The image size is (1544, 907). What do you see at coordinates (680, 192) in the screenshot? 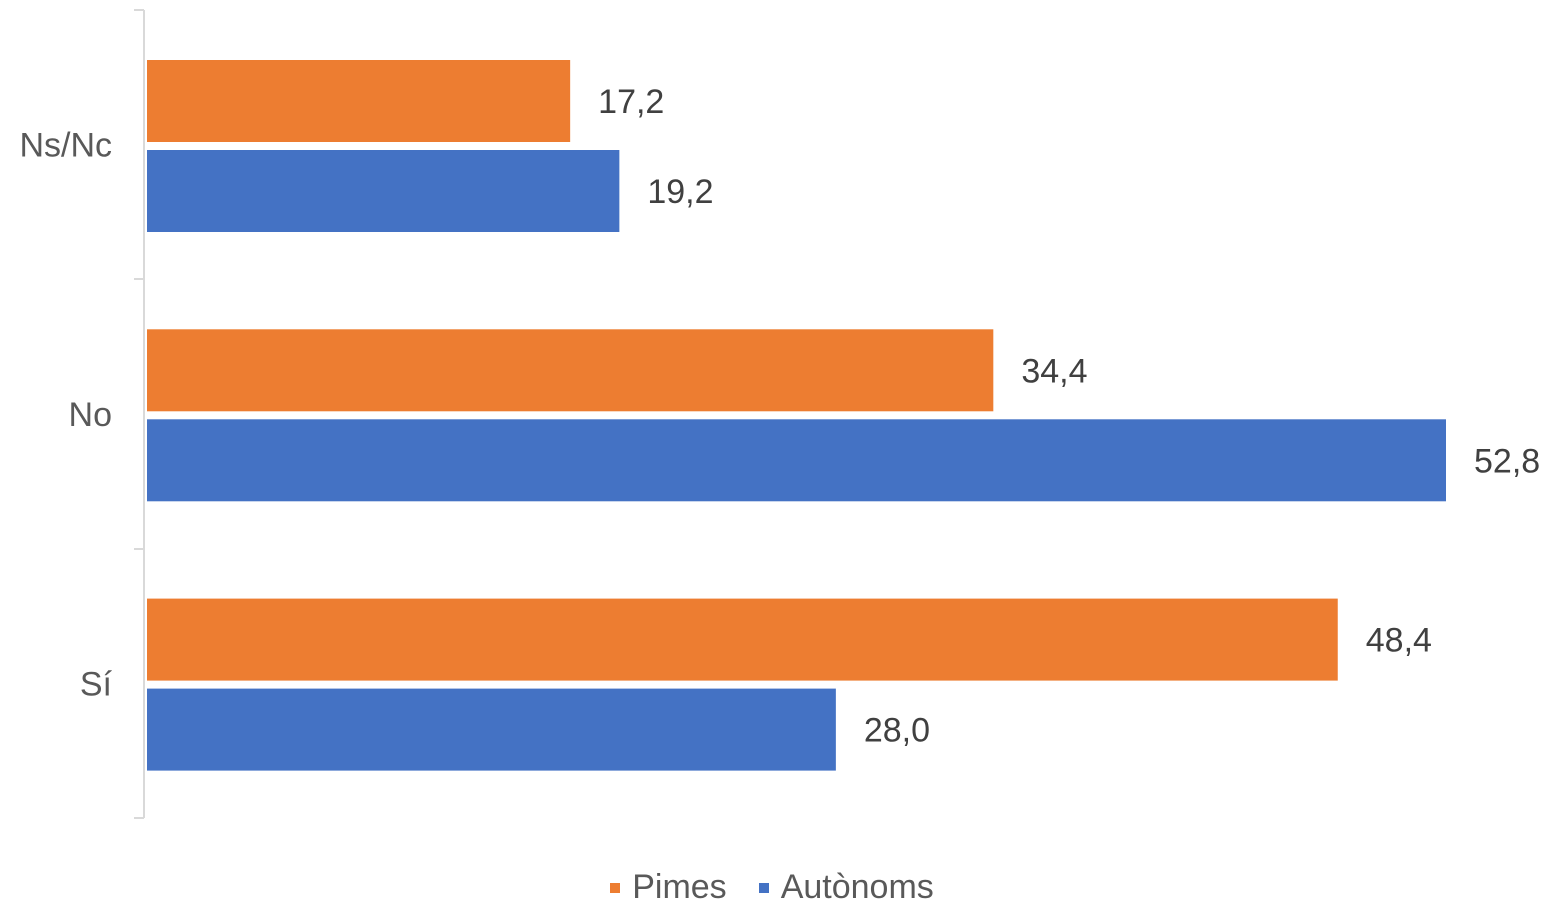
I see `data-label-autonoms-ns-nc: 19,2` at bounding box center [680, 192].